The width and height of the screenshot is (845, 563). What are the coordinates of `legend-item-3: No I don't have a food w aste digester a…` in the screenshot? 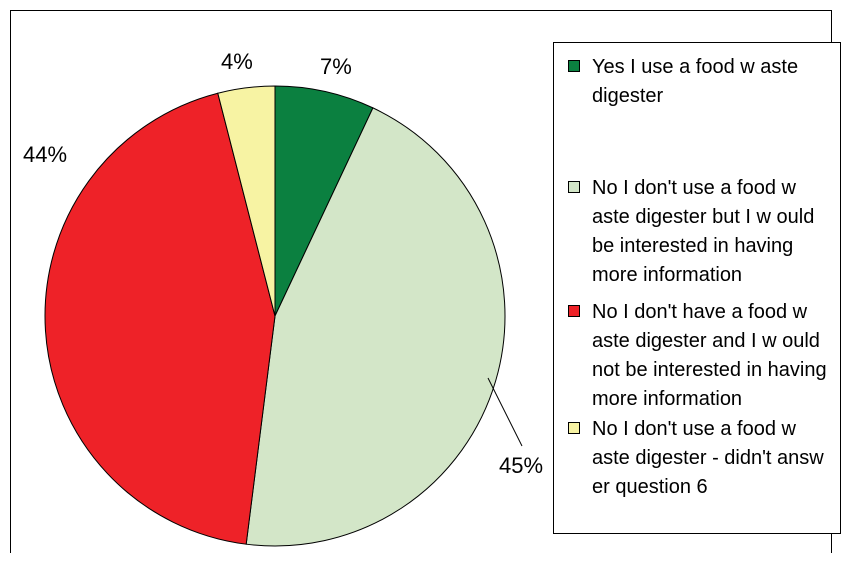 It's located at (700, 356).